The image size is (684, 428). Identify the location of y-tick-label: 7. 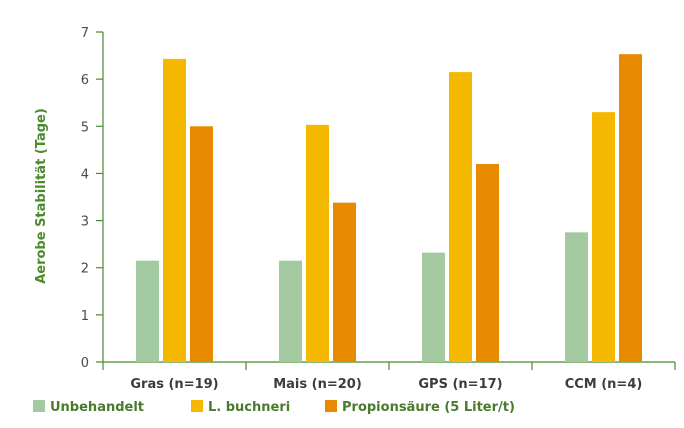
(85, 33).